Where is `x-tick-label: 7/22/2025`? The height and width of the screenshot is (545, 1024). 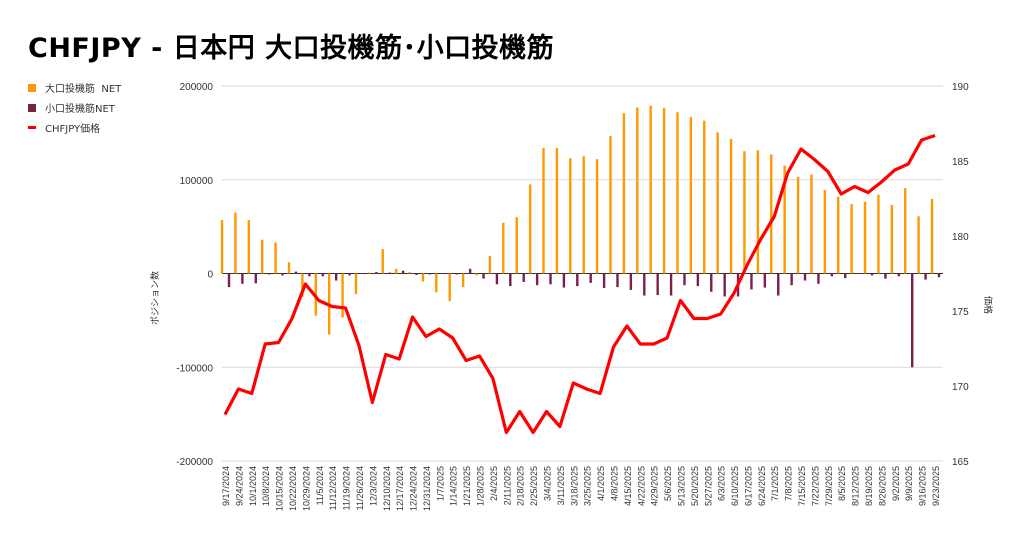
x-tick-label: 7/22/2025 is located at coordinates (815, 486).